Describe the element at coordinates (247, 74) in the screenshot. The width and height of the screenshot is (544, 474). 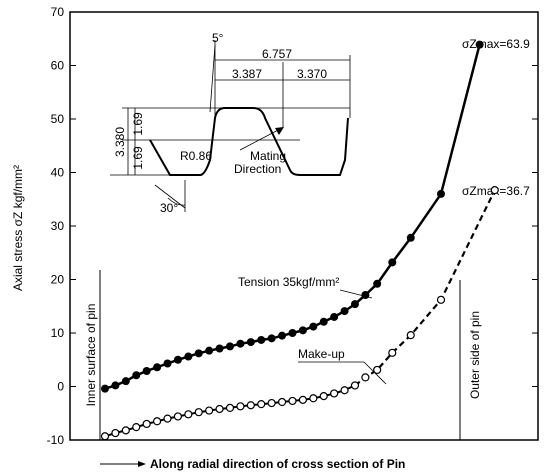
I see `inset-dim-left: 3.387` at that location.